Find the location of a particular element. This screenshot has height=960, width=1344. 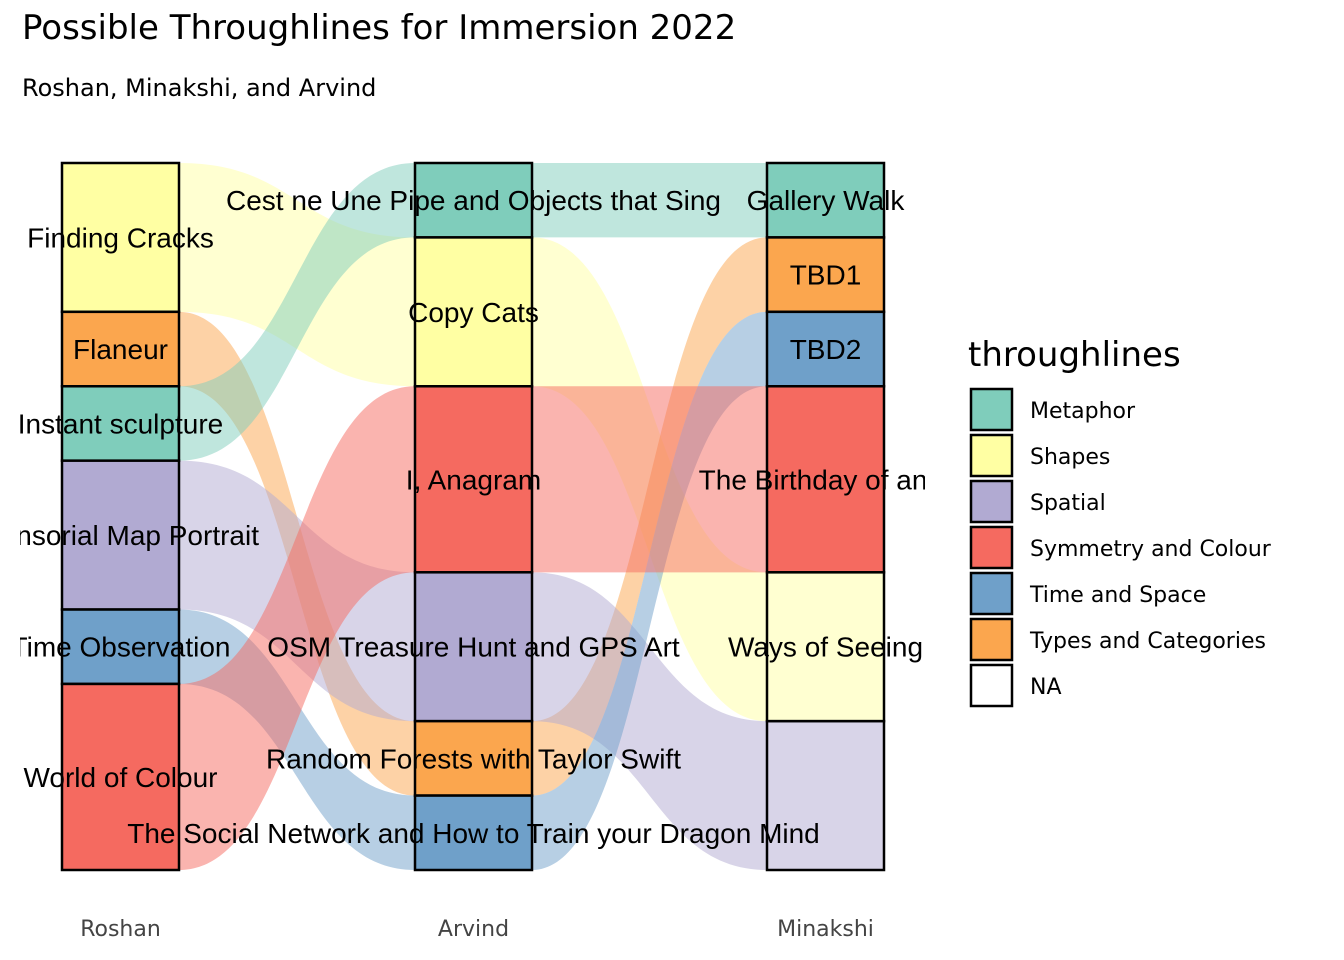

node-label-tbd1: TBD1 is located at coordinates (826, 275).